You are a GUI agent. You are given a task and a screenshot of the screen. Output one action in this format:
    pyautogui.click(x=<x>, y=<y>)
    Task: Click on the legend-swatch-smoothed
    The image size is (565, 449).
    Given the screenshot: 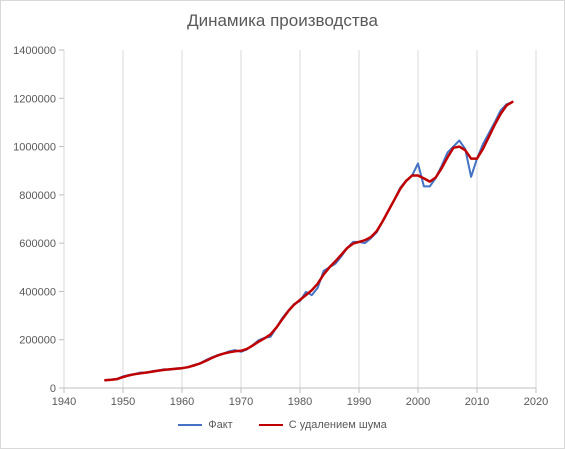 What is the action you would take?
    pyautogui.click(x=270, y=425)
    